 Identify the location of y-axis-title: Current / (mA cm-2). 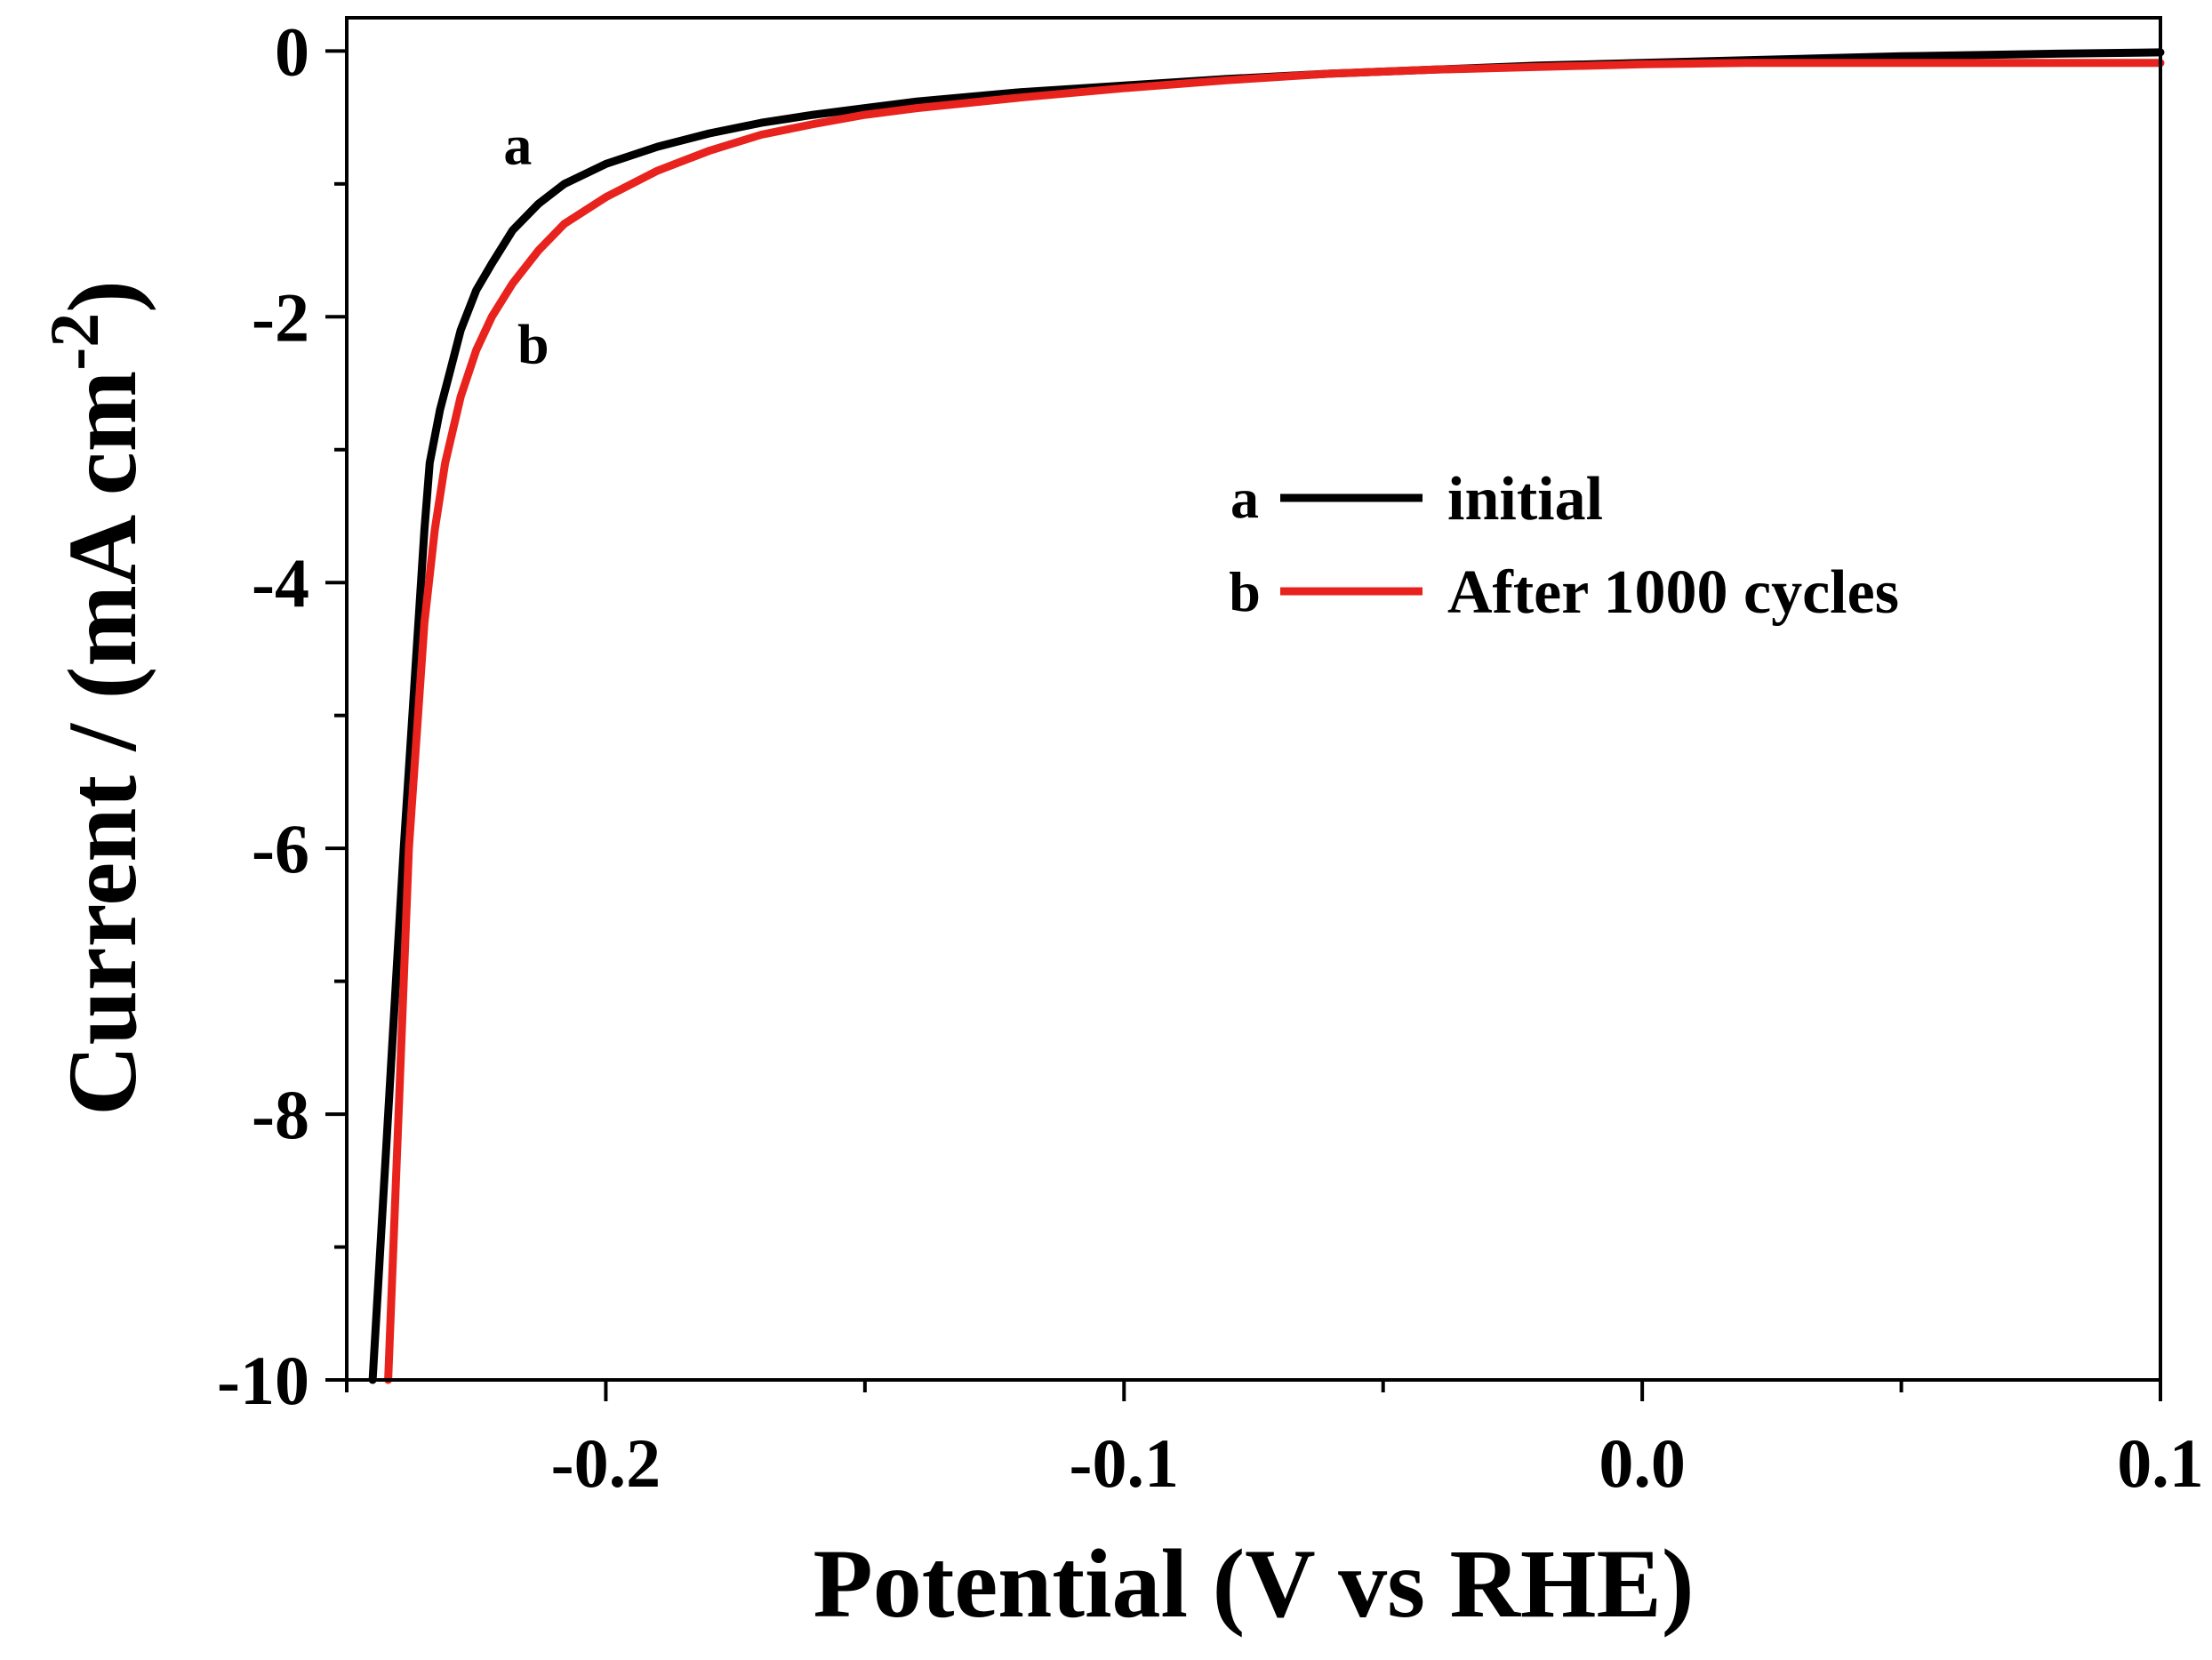
(96, 698).